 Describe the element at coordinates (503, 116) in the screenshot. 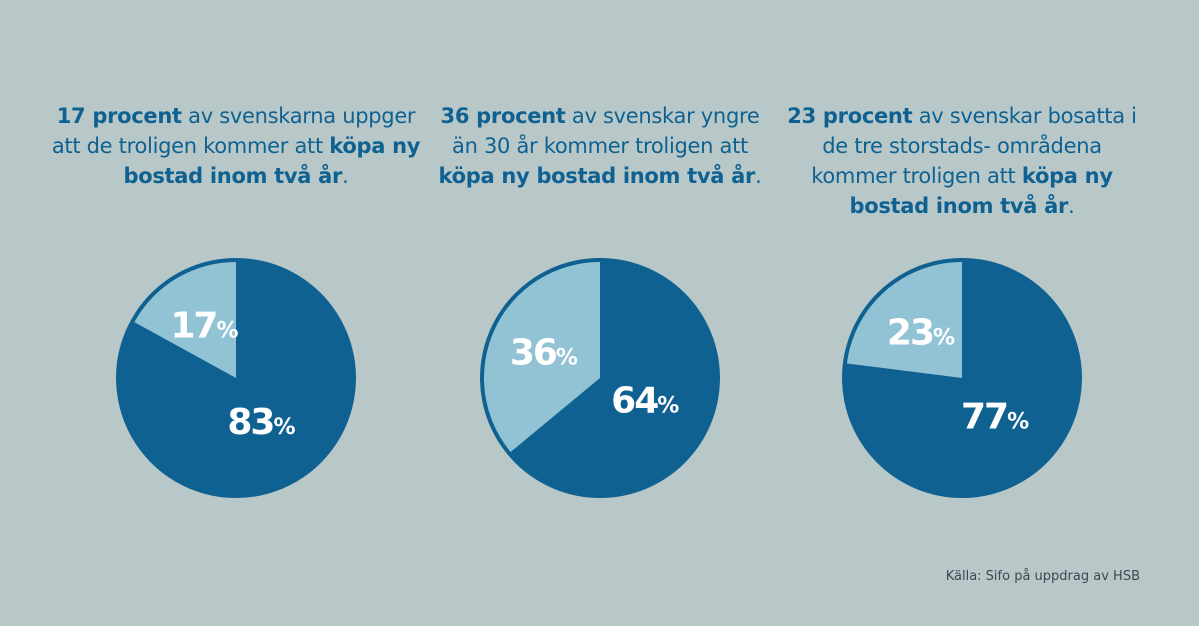

I see `title-segment: 36 procent` at that location.